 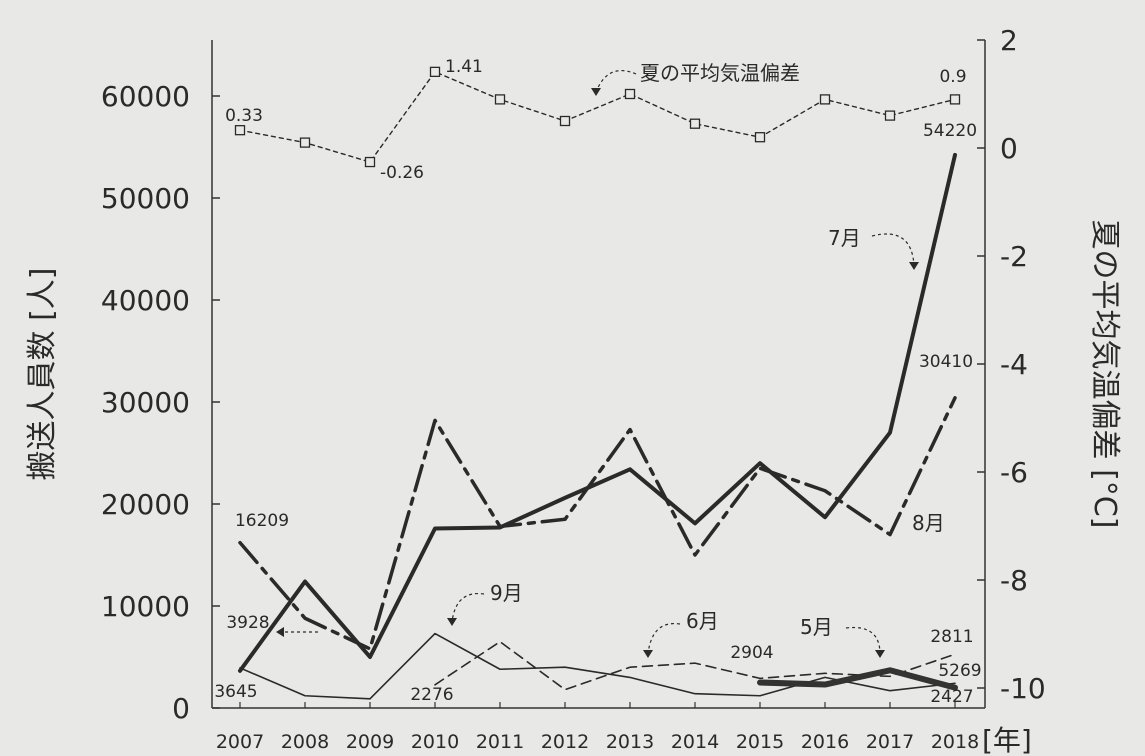 I want to click on x-tick-label: 2011, so click(x=500, y=742).